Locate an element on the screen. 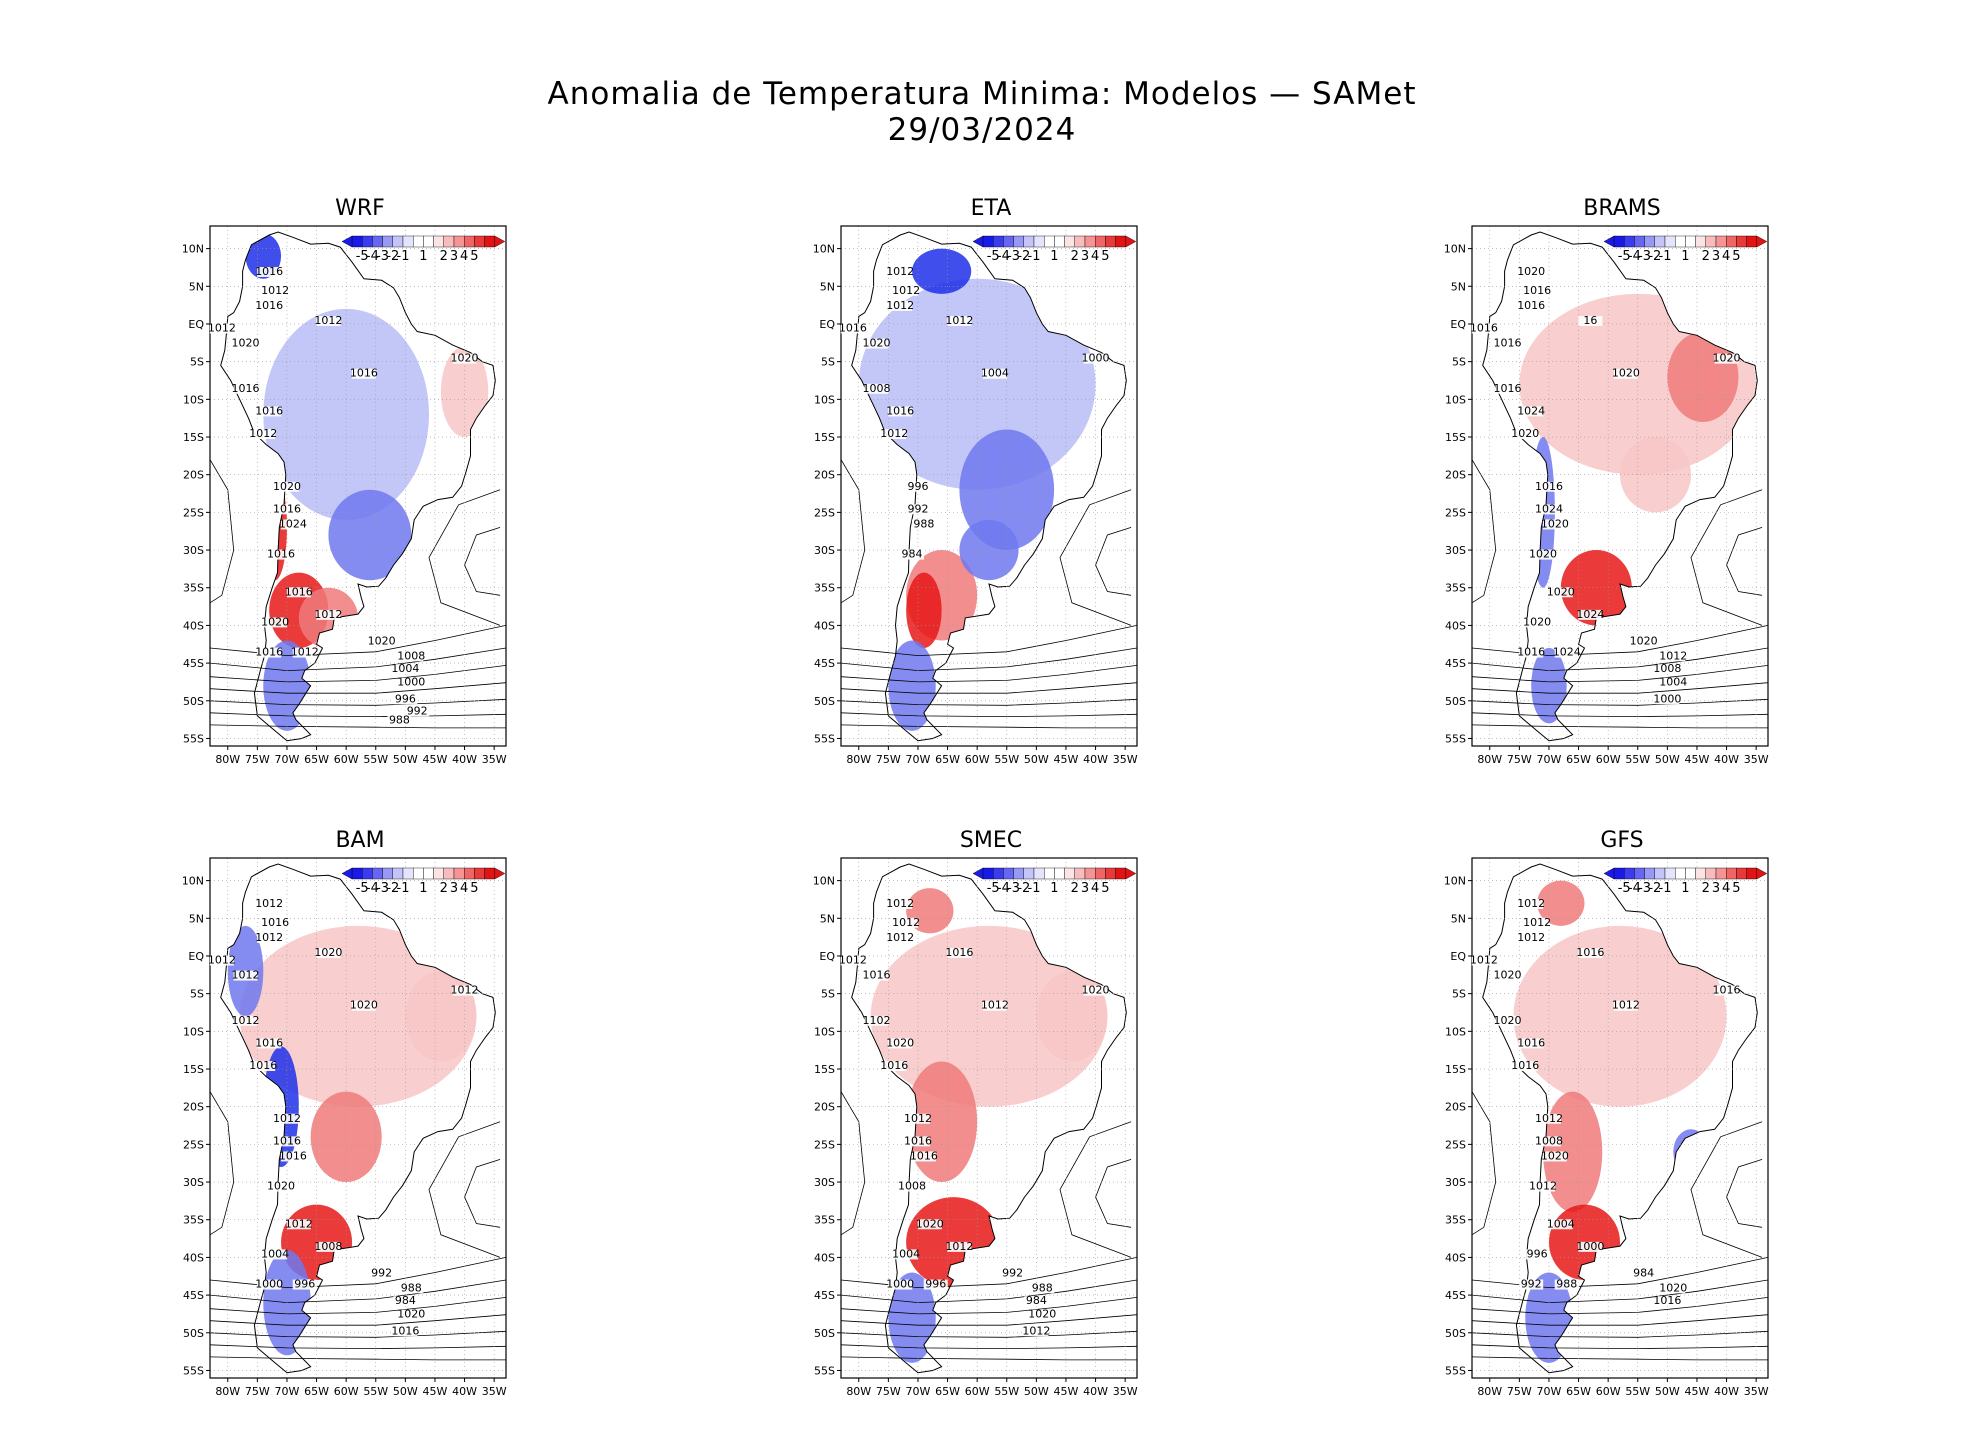  contour-label: 1008 is located at coordinates (1667, 668).